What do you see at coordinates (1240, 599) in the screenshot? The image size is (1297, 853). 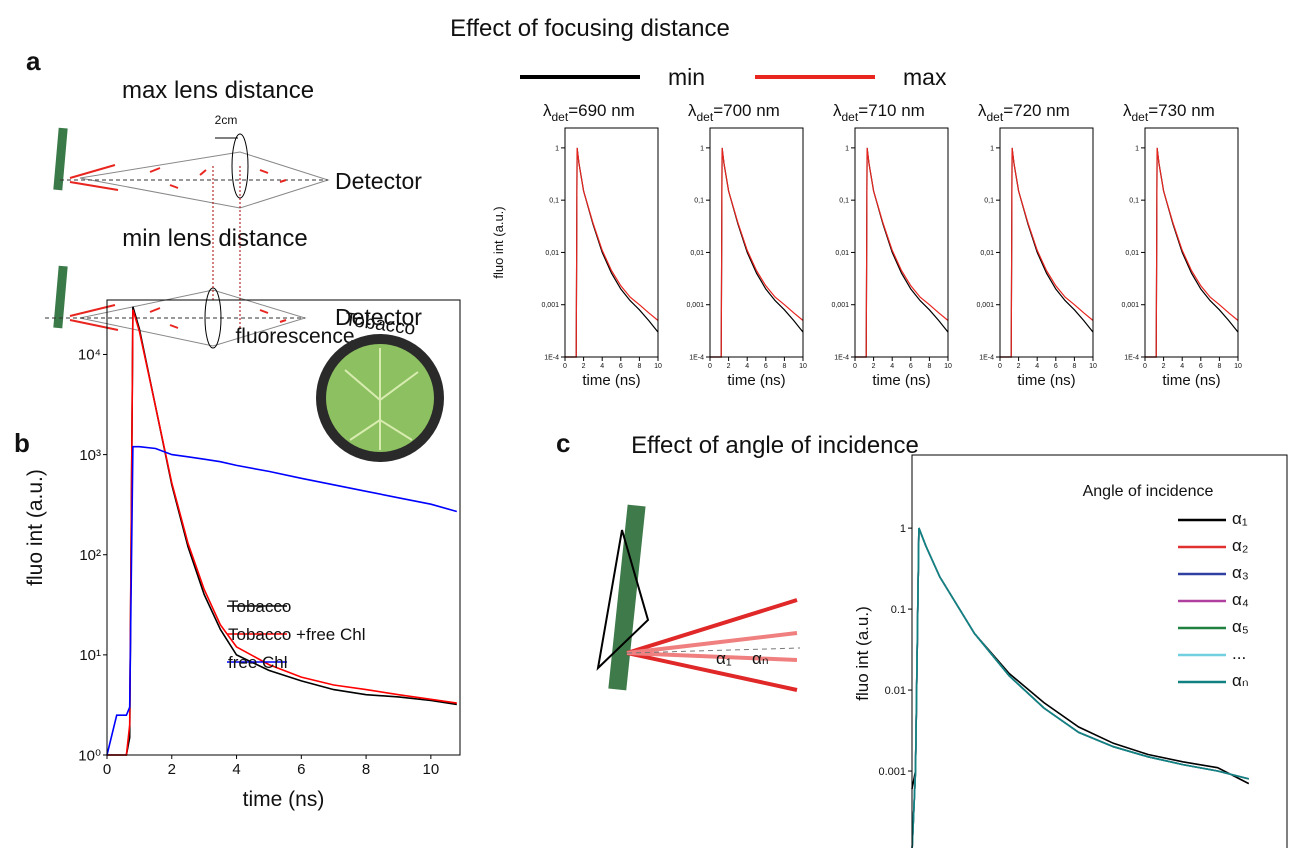 I see `legend-label: α₄` at bounding box center [1240, 599].